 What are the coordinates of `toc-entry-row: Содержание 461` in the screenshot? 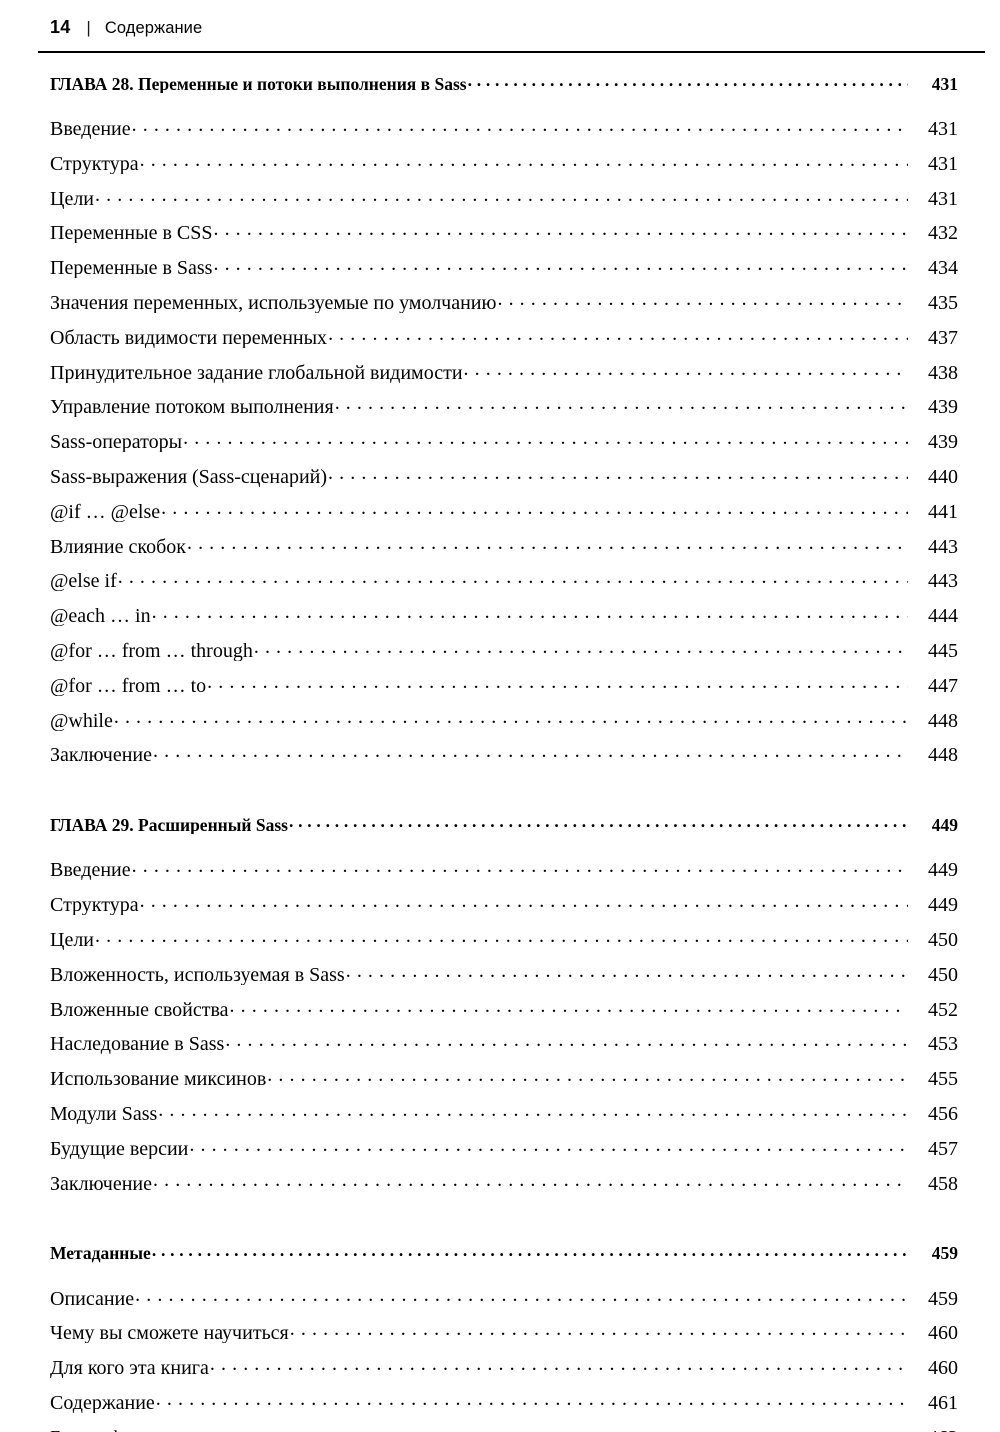 It's located at (504, 1401).